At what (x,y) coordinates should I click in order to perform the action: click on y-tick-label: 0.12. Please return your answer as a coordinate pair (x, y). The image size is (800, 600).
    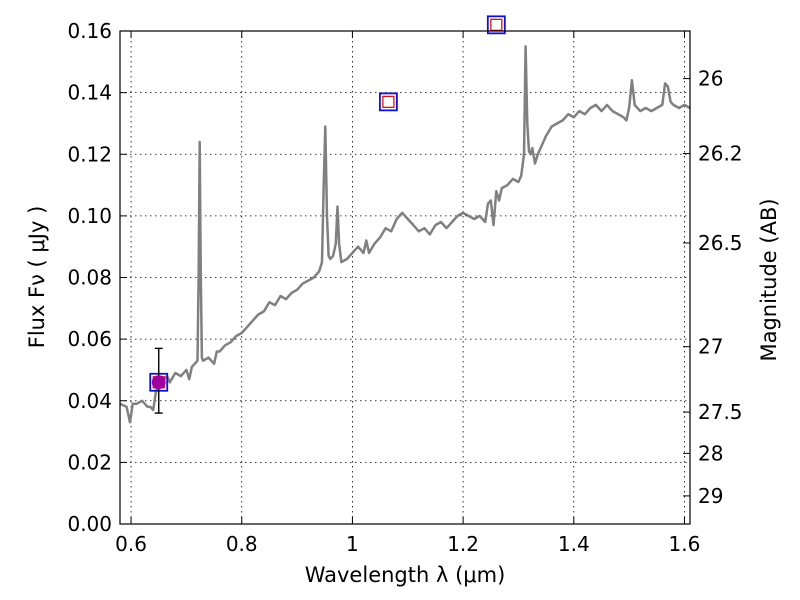
    Looking at the image, I should click on (89, 154).